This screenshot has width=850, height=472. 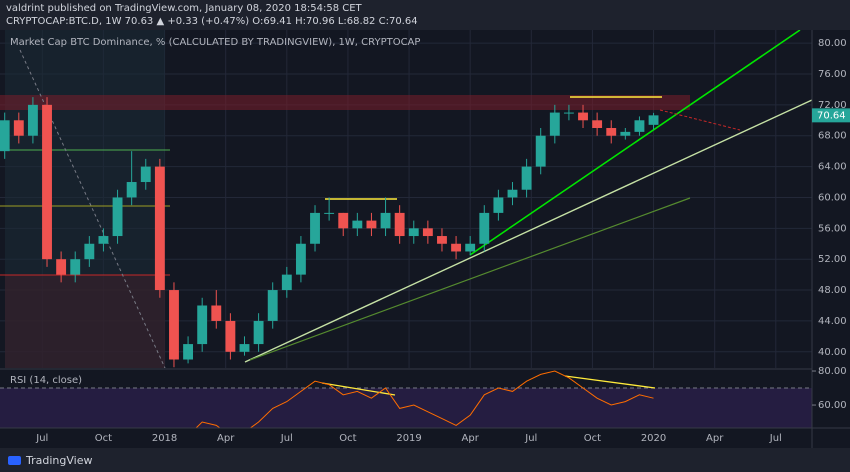 I want to click on y-tick-label: 40.00, so click(x=832, y=352).